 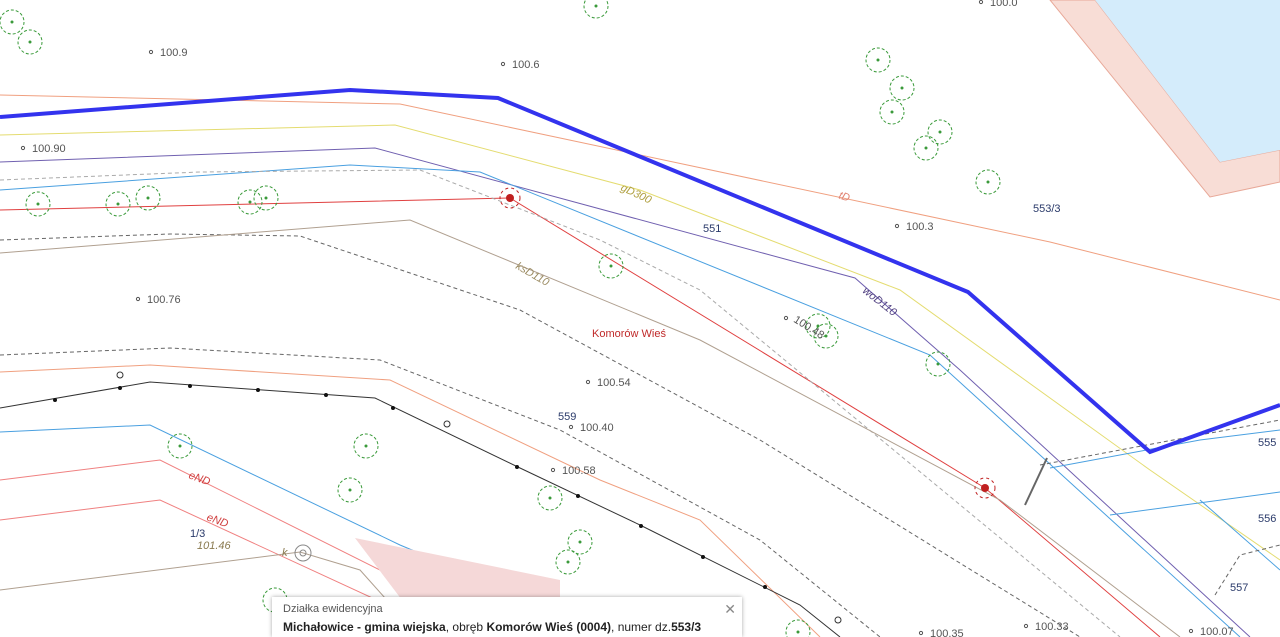 What do you see at coordinates (1267, 443) in the screenshot?
I see `parcel-number: 555` at bounding box center [1267, 443].